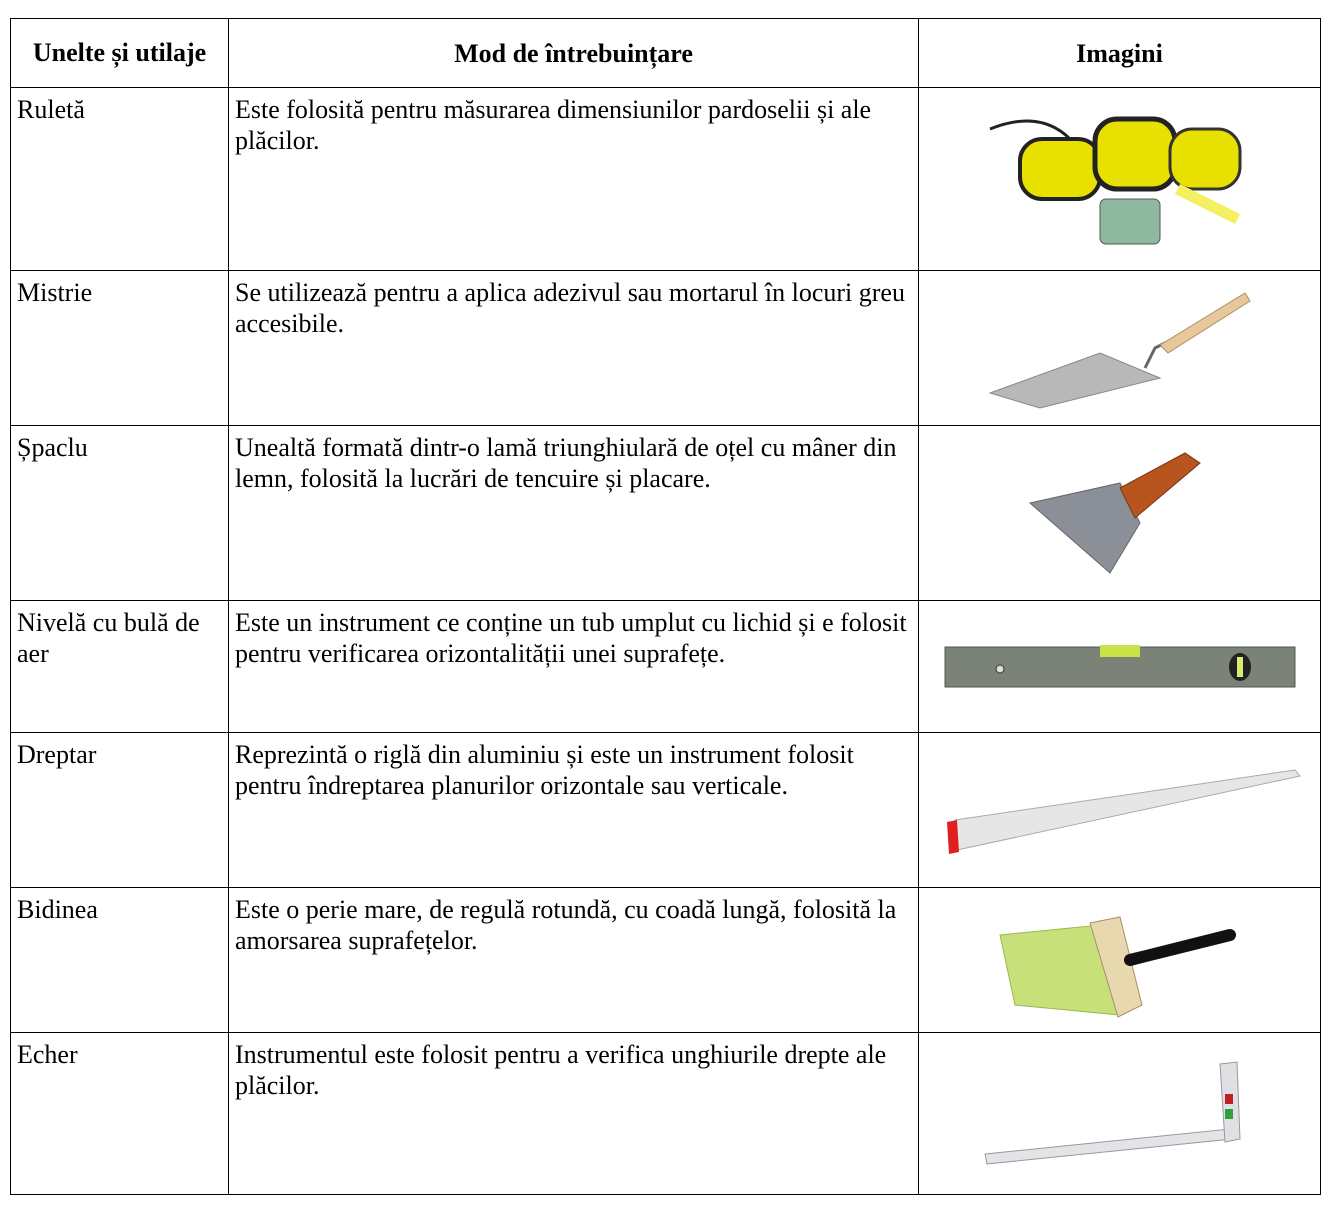  I want to click on header-cell: Mod de întrebuințare, so click(573, 53).